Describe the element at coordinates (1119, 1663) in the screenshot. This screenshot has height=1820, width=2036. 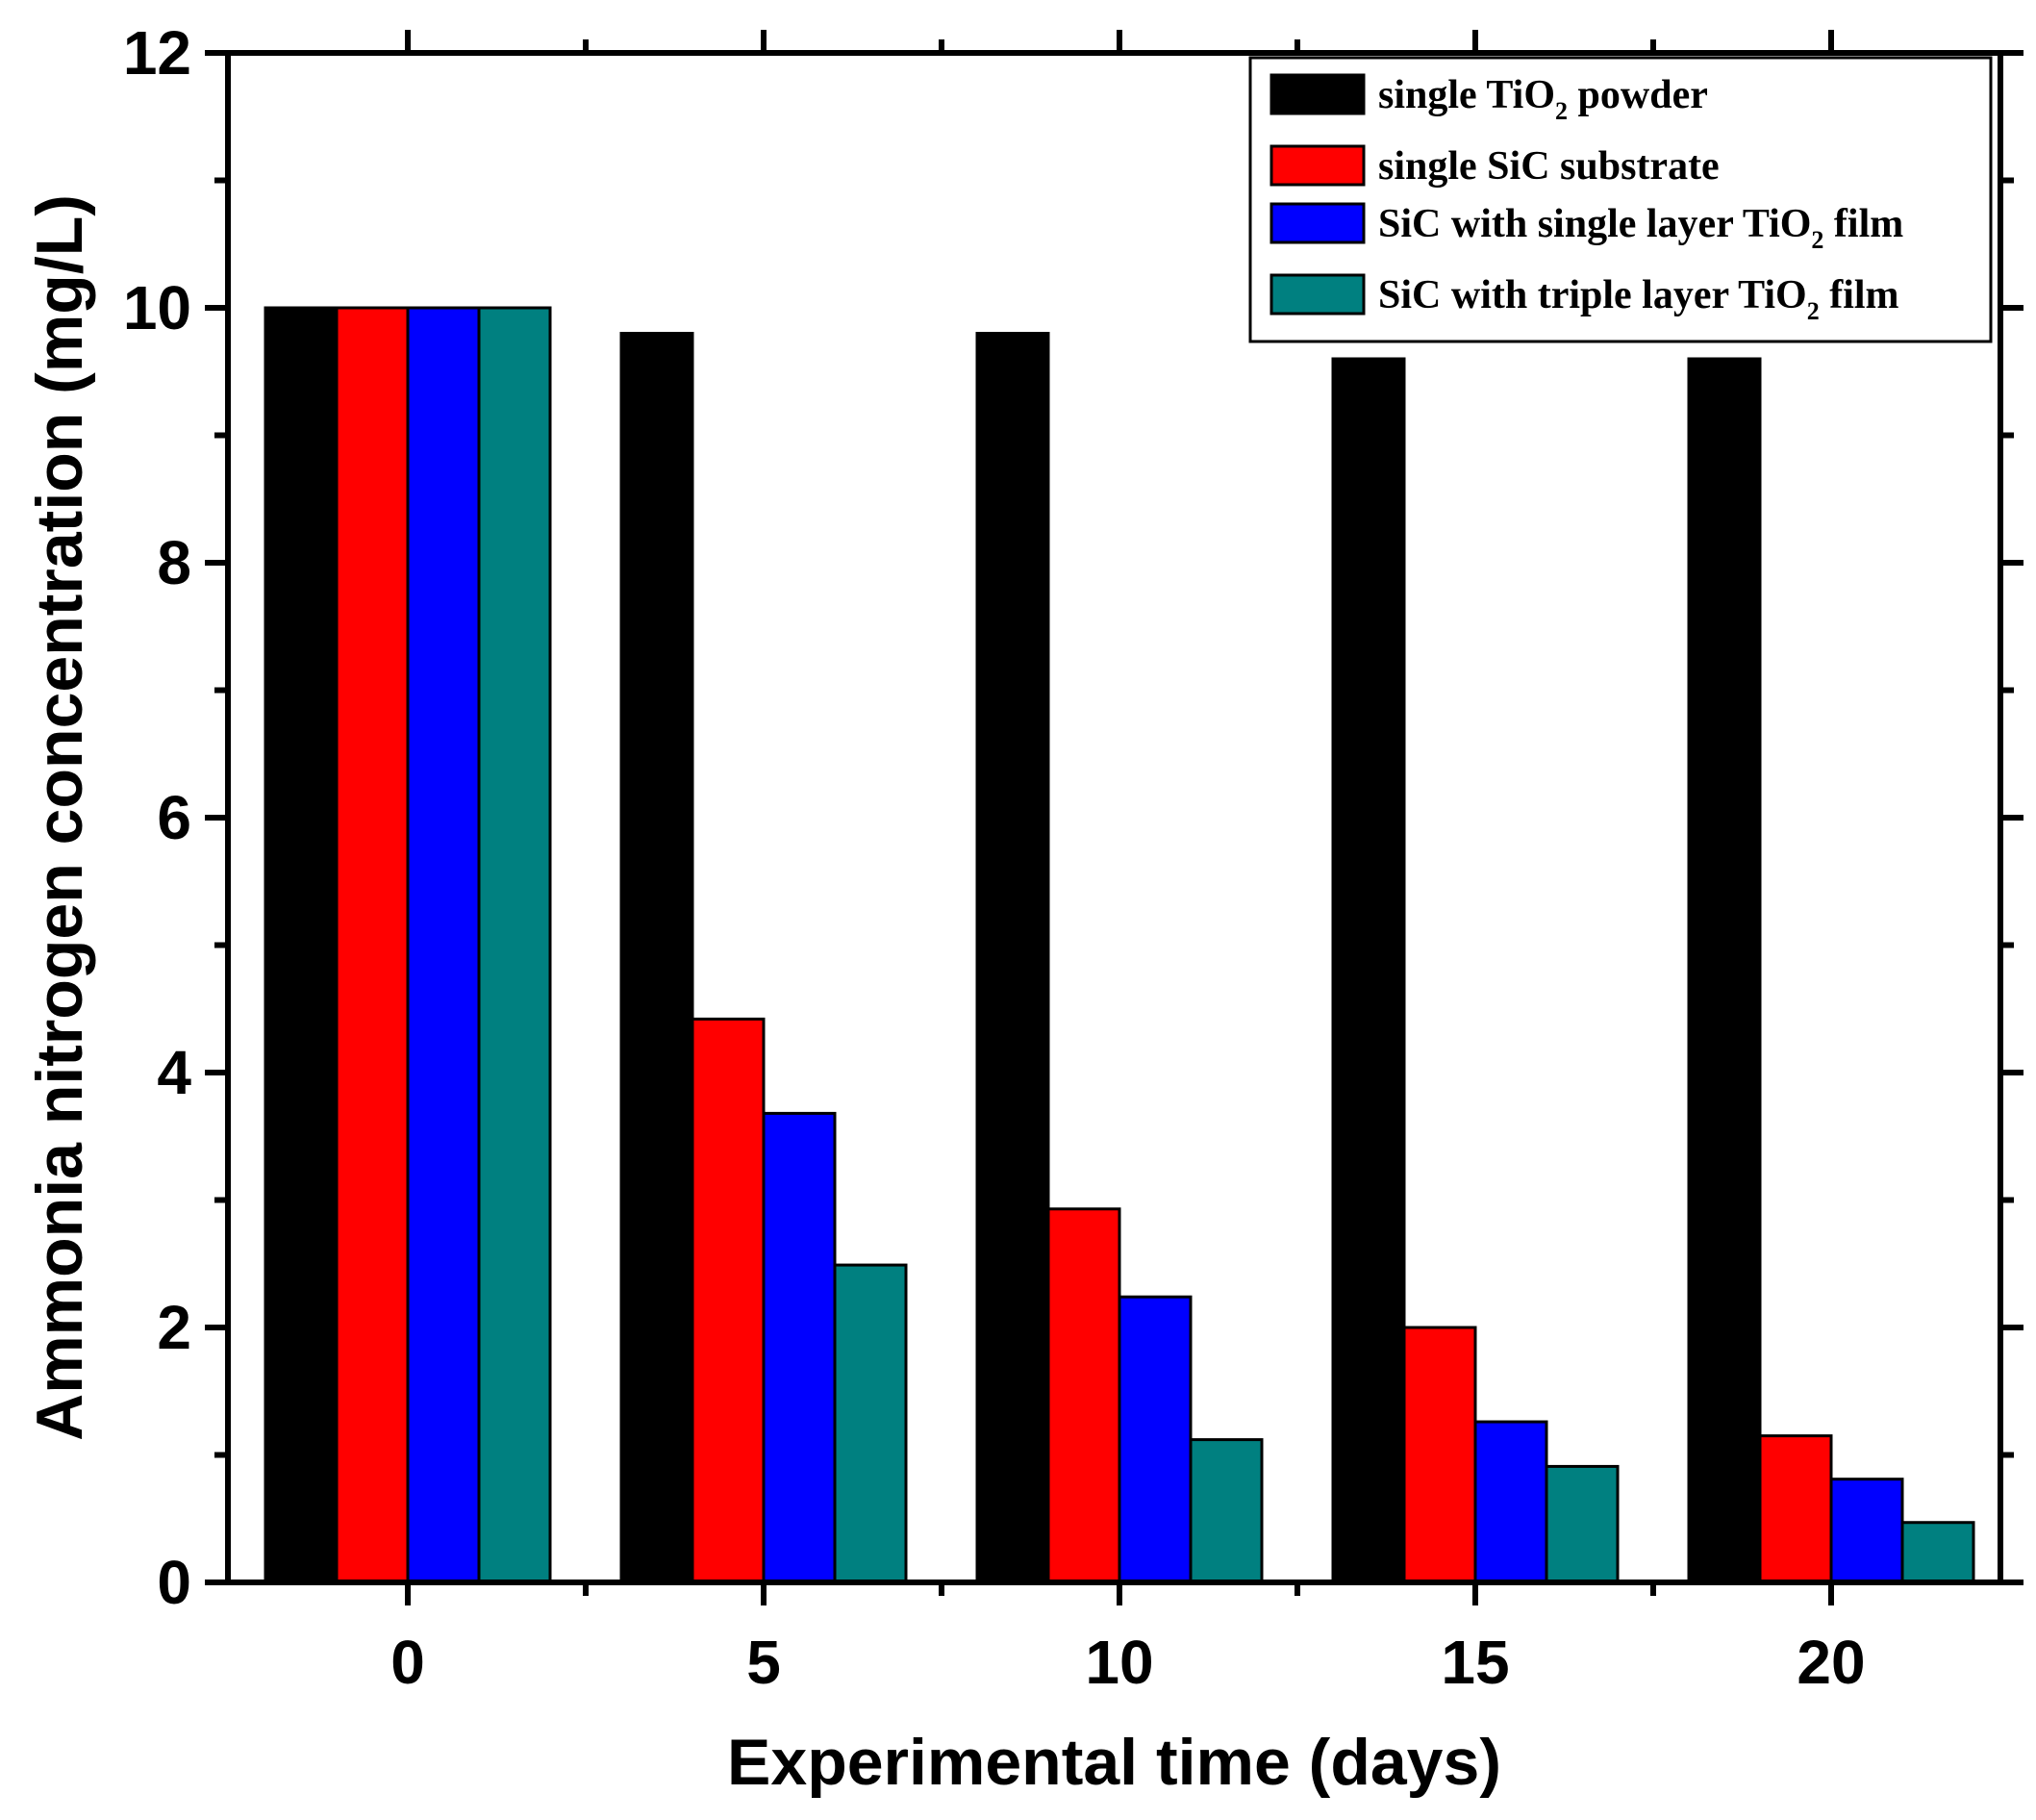
I see `x-tick-label: 10` at that location.